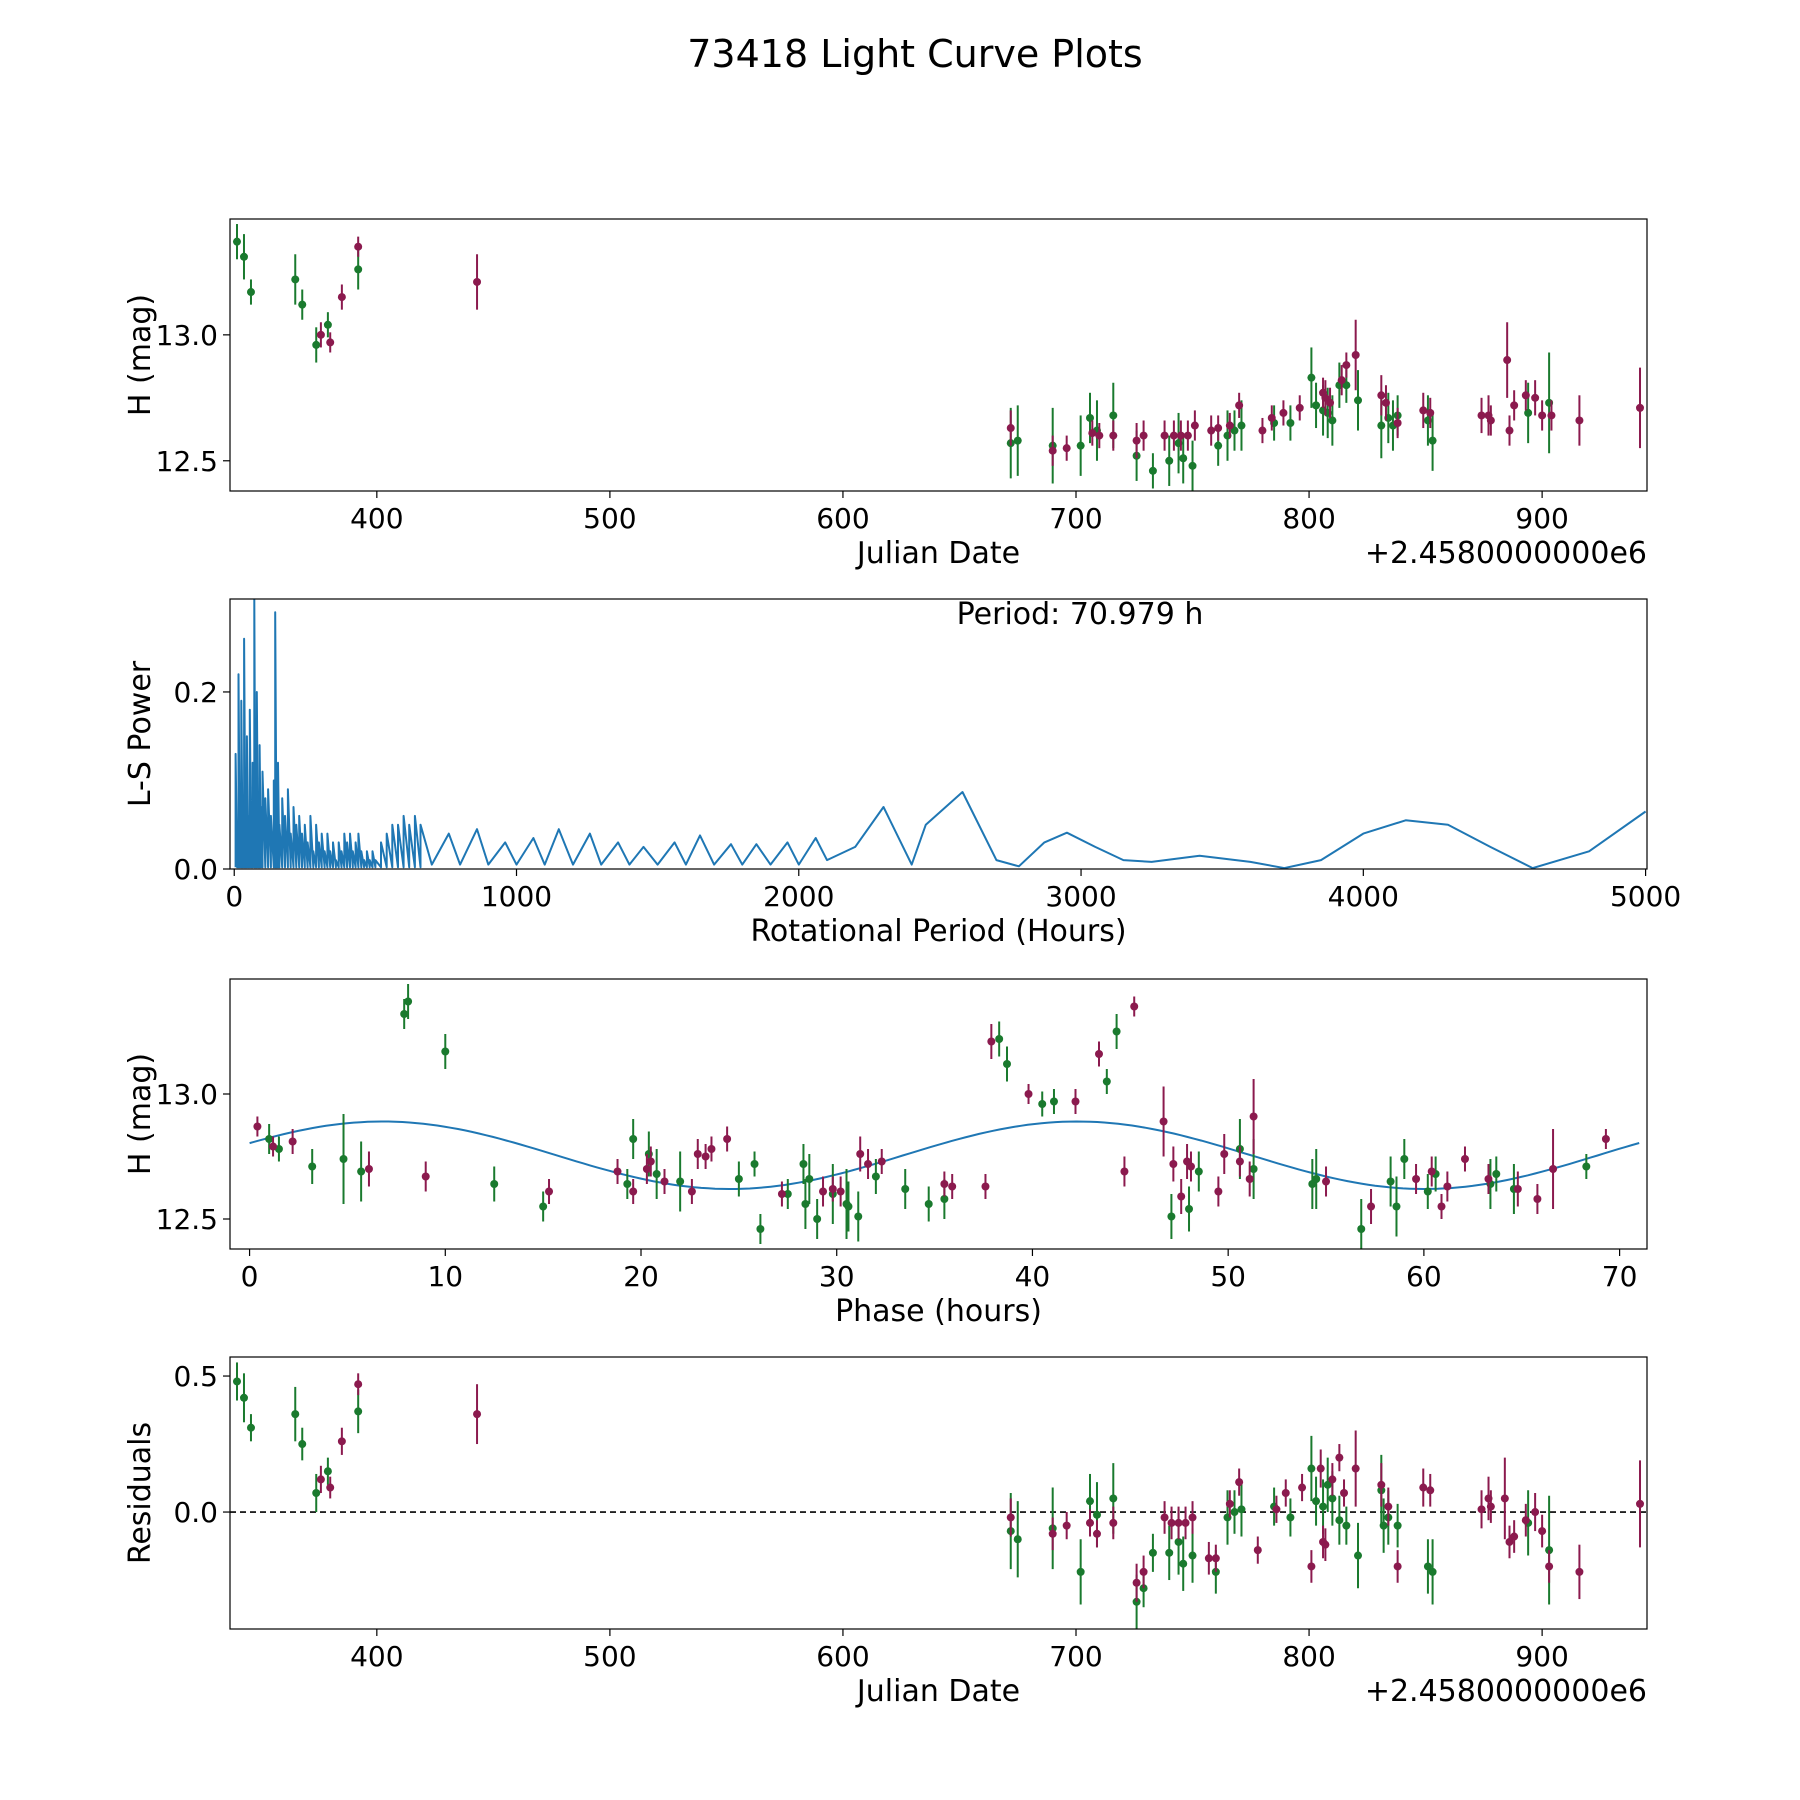  Describe the element at coordinates (1620, 1276) in the screenshot. I see `x-tick-label: 70` at that location.